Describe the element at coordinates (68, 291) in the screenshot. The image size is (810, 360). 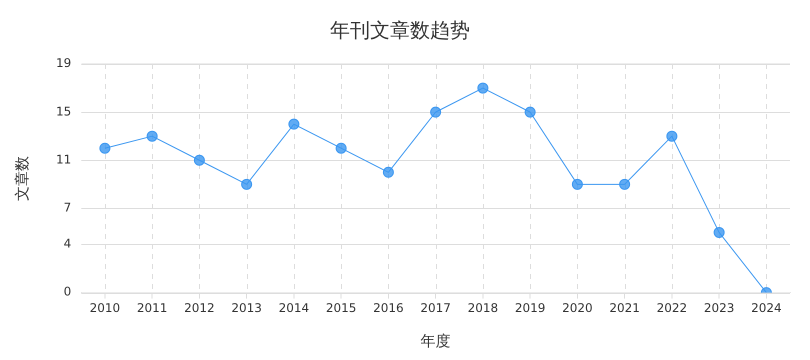
I see `y-tick-label: 0` at that location.